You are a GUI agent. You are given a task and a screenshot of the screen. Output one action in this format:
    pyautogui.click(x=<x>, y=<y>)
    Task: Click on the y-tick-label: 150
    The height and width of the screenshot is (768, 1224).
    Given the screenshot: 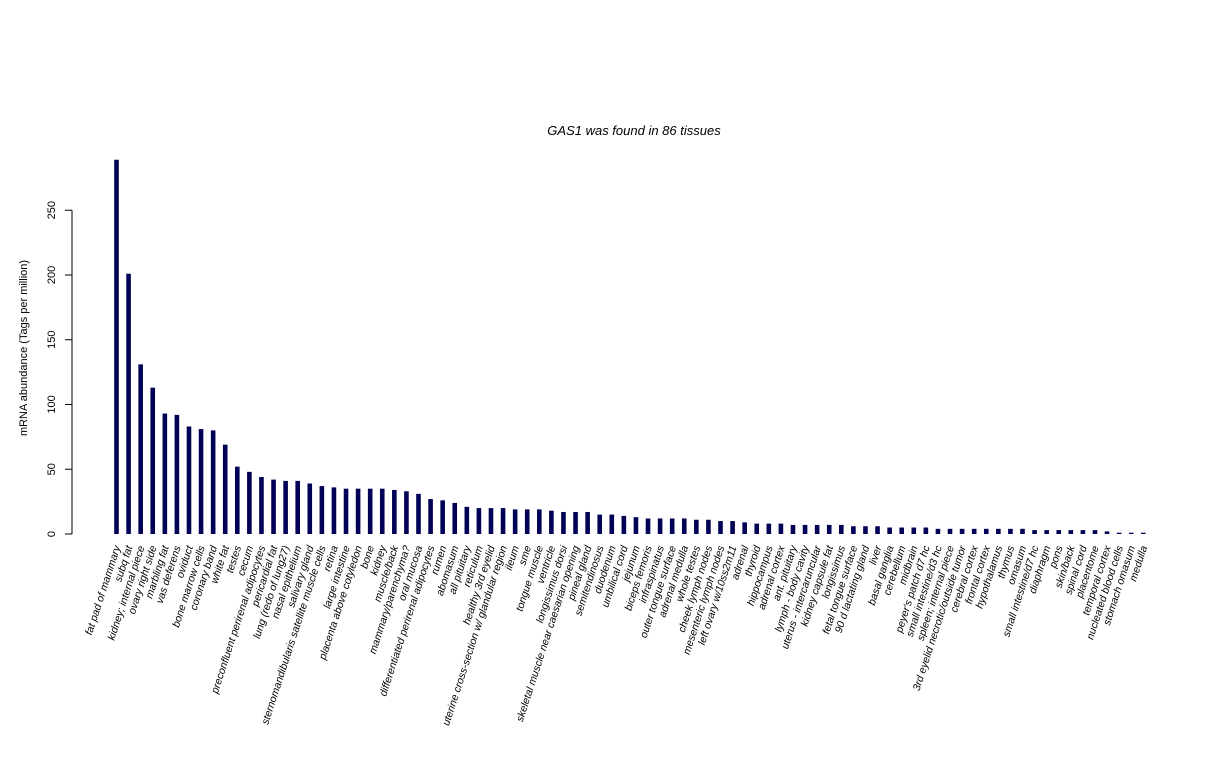 What is the action you would take?
    pyautogui.click(x=52, y=340)
    